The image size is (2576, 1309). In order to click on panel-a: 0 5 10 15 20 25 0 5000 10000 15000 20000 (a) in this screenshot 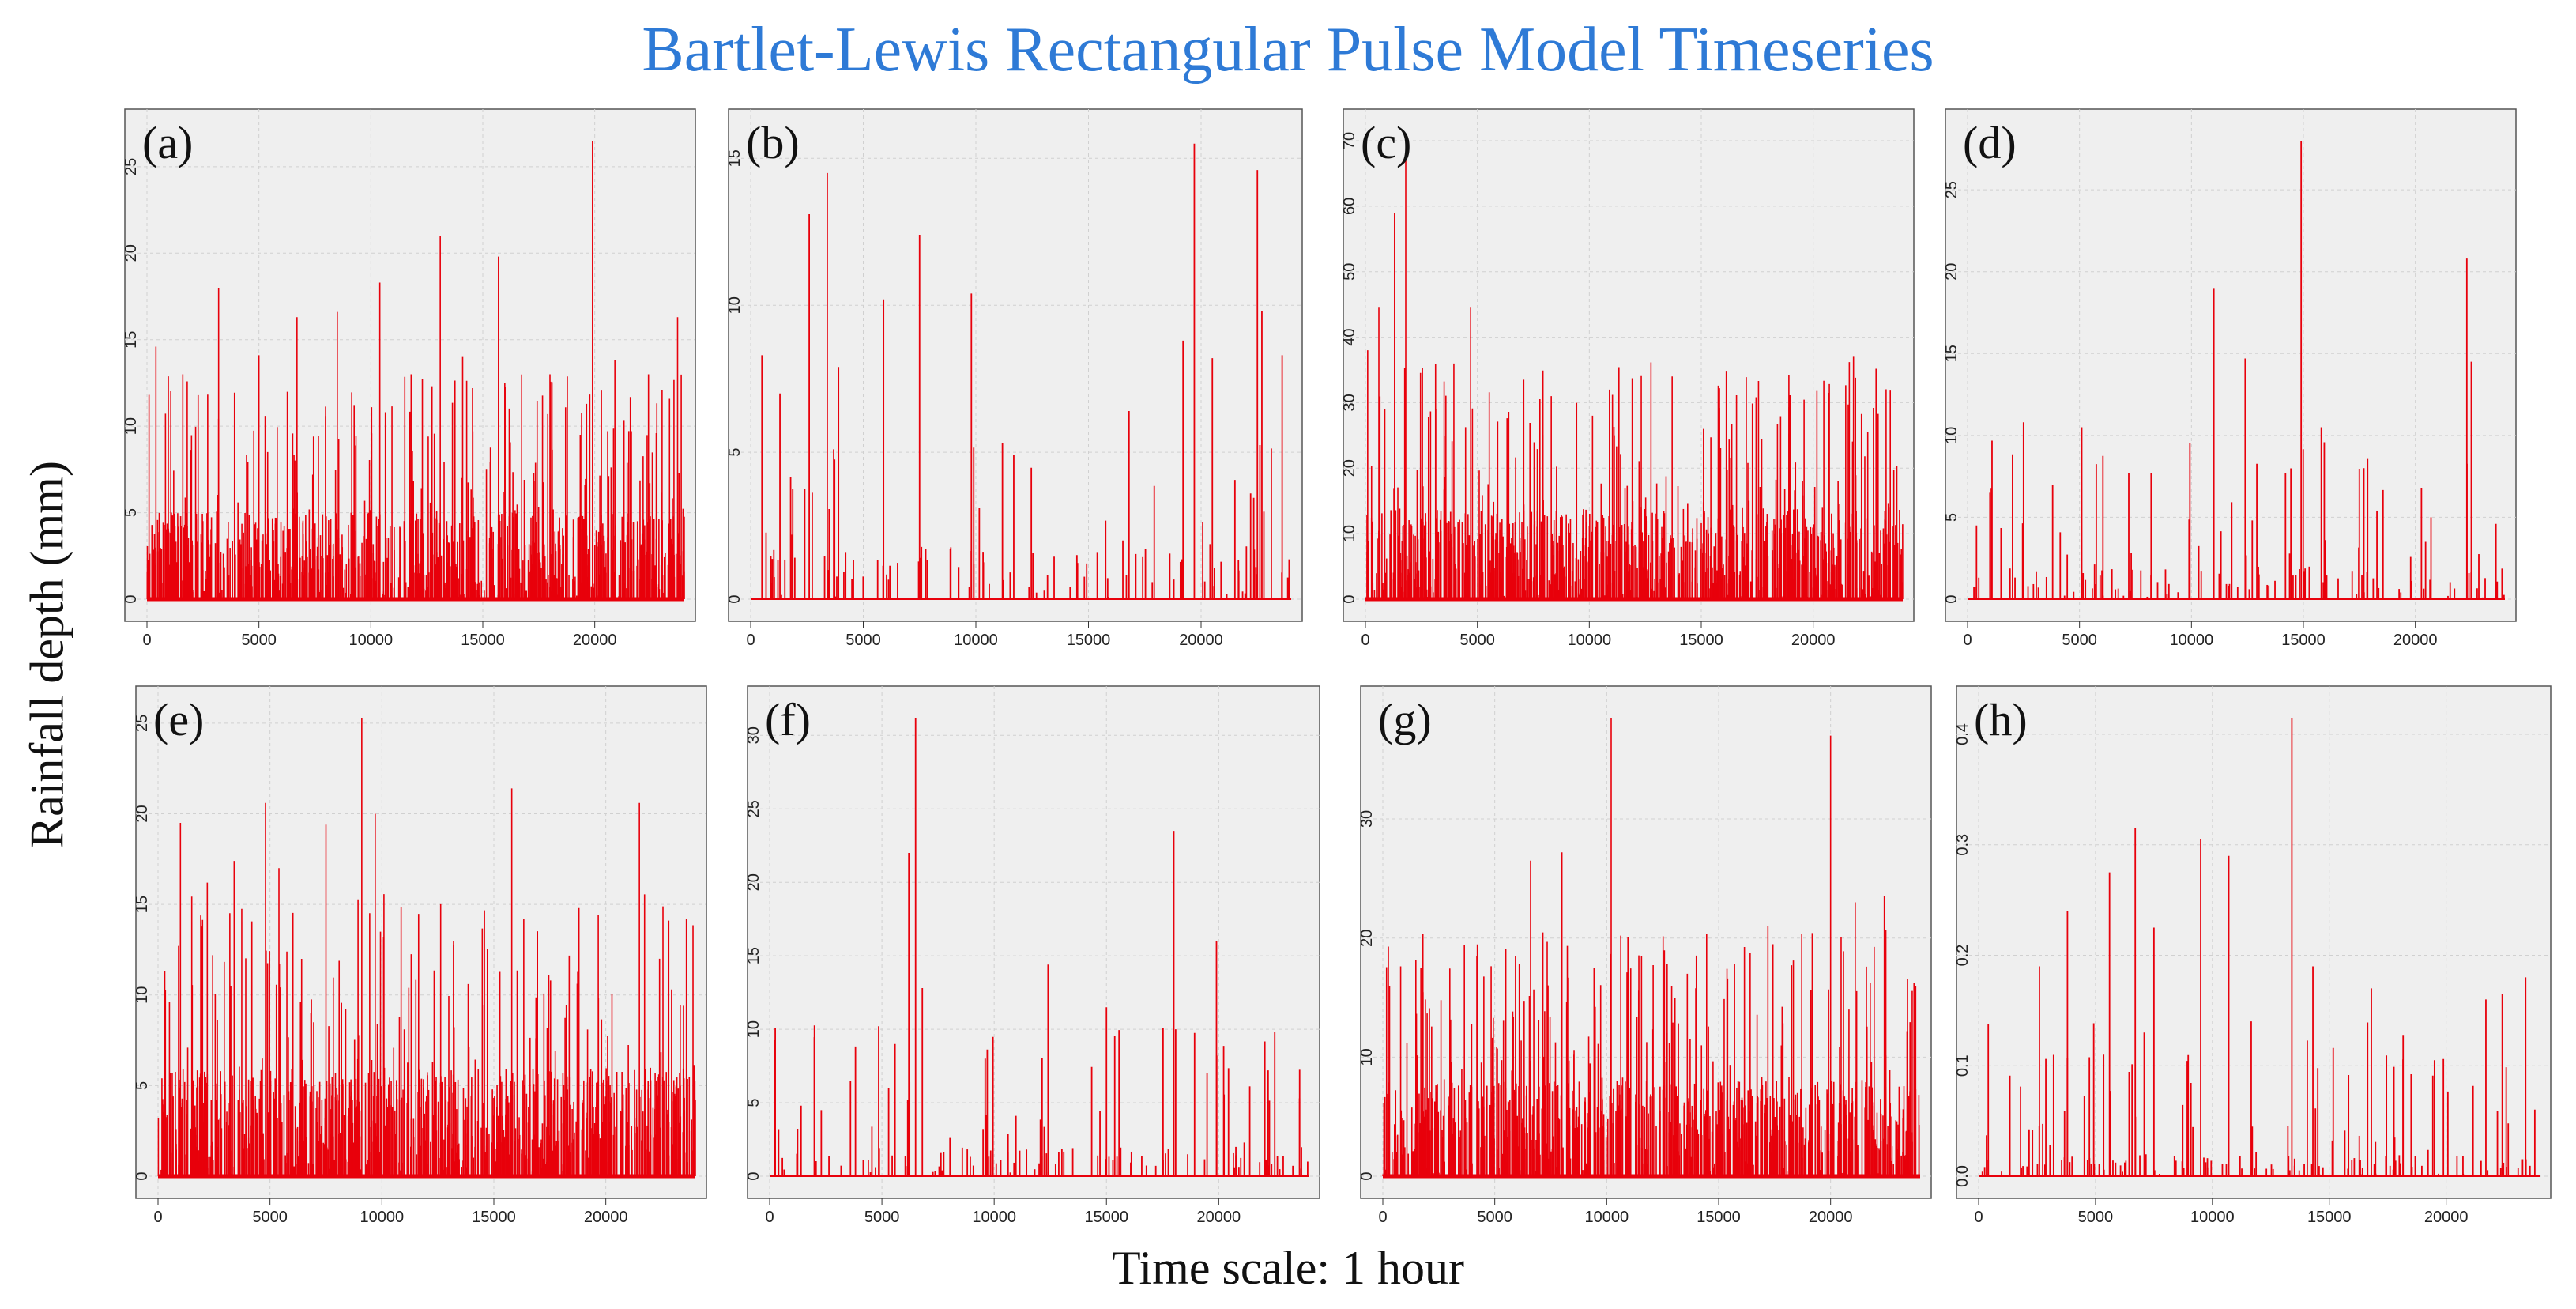, I will do `click(409, 378)`.